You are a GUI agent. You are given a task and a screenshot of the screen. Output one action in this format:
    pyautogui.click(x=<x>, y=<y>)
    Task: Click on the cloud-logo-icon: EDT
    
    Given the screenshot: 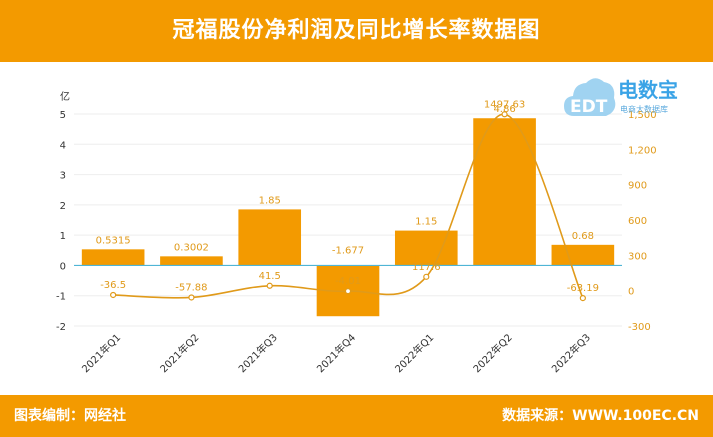 What is the action you would take?
    pyautogui.click(x=590, y=97)
    